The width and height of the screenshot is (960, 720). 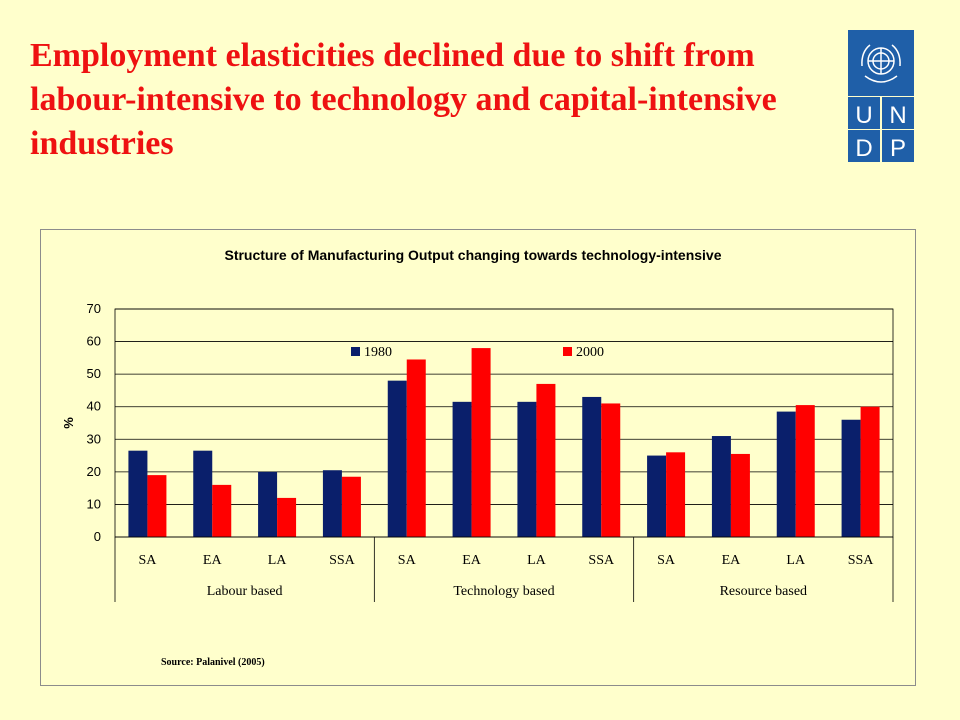 What do you see at coordinates (213, 662) in the screenshot?
I see `chart-source: Source: Palanivel (2005)` at bounding box center [213, 662].